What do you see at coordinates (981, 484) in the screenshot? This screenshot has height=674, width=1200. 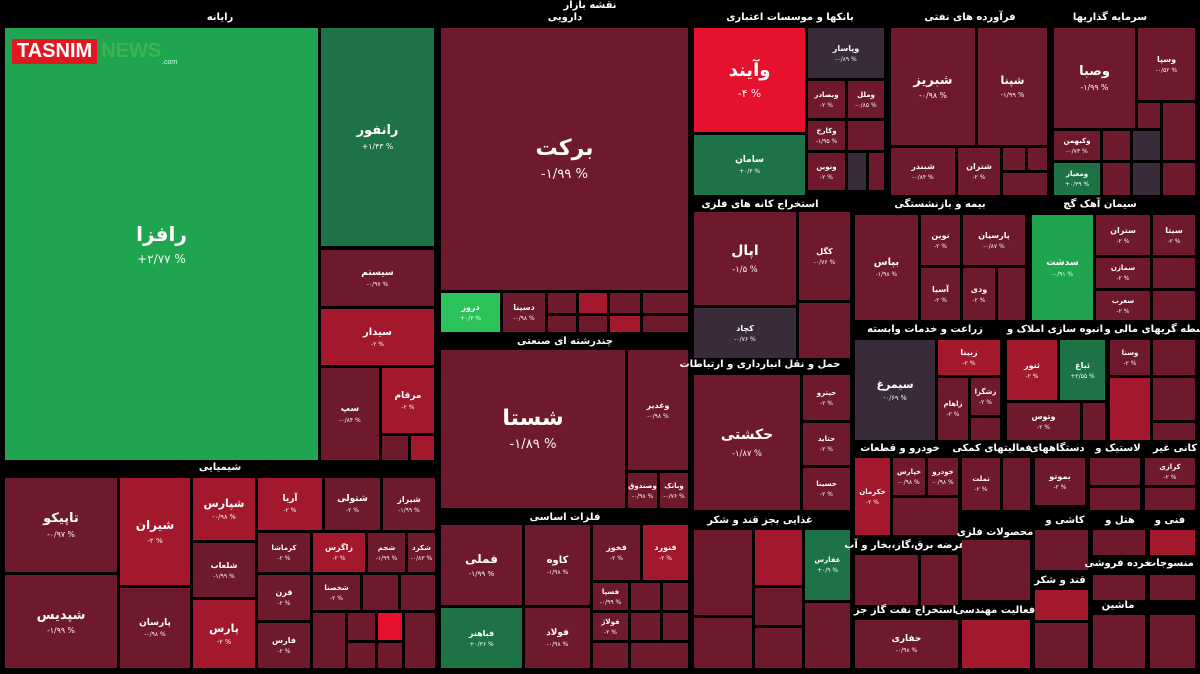 I see `stock-tile: تملت -۲ %` at bounding box center [981, 484].